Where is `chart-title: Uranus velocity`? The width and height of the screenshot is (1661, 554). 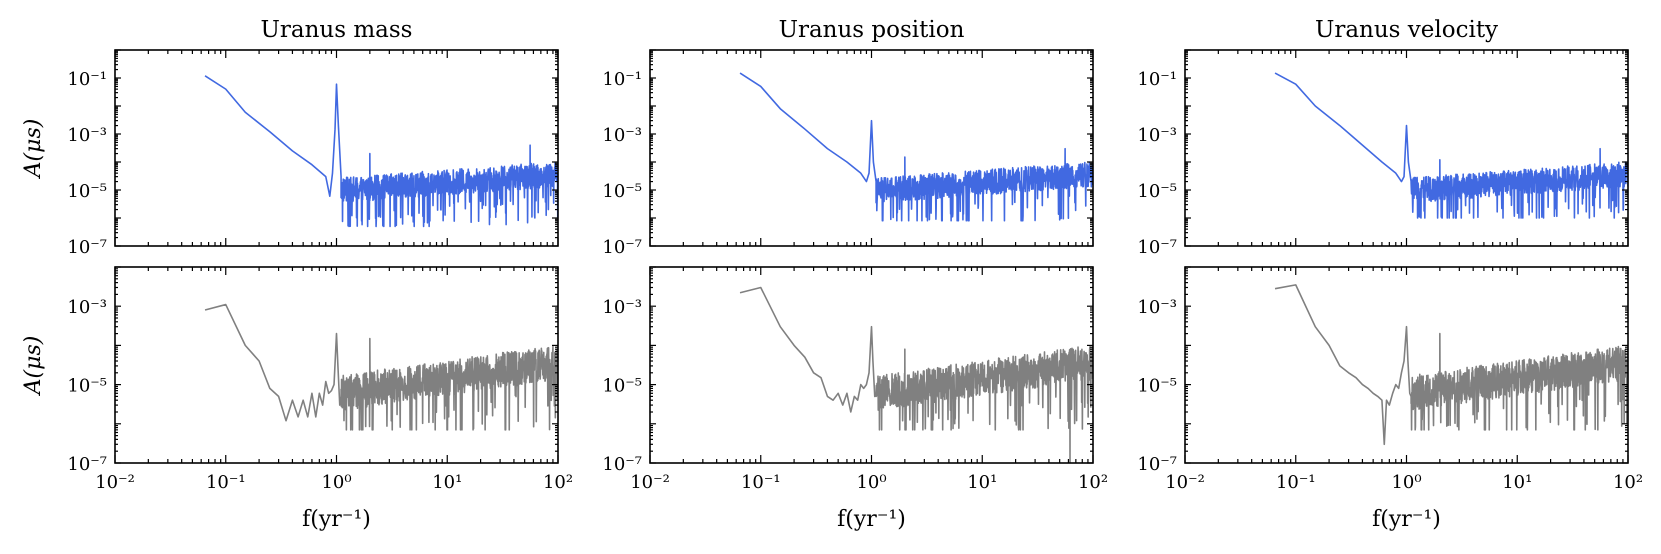
chart-title: Uranus velocity is located at coordinates (1406, 30).